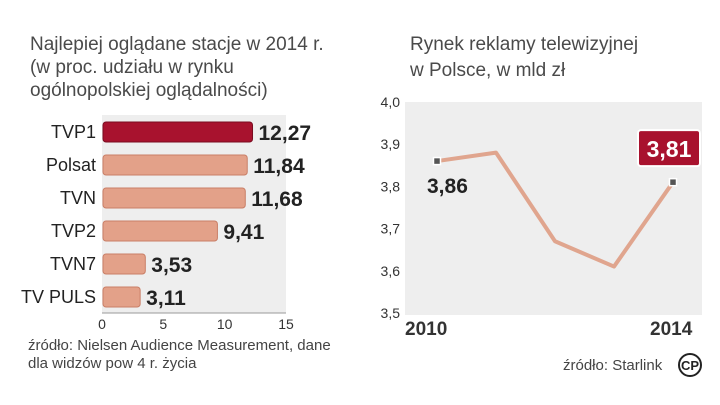  I want to click on bar-chart-title-line-2: (w proc. udziału w rynku, so click(132, 67).